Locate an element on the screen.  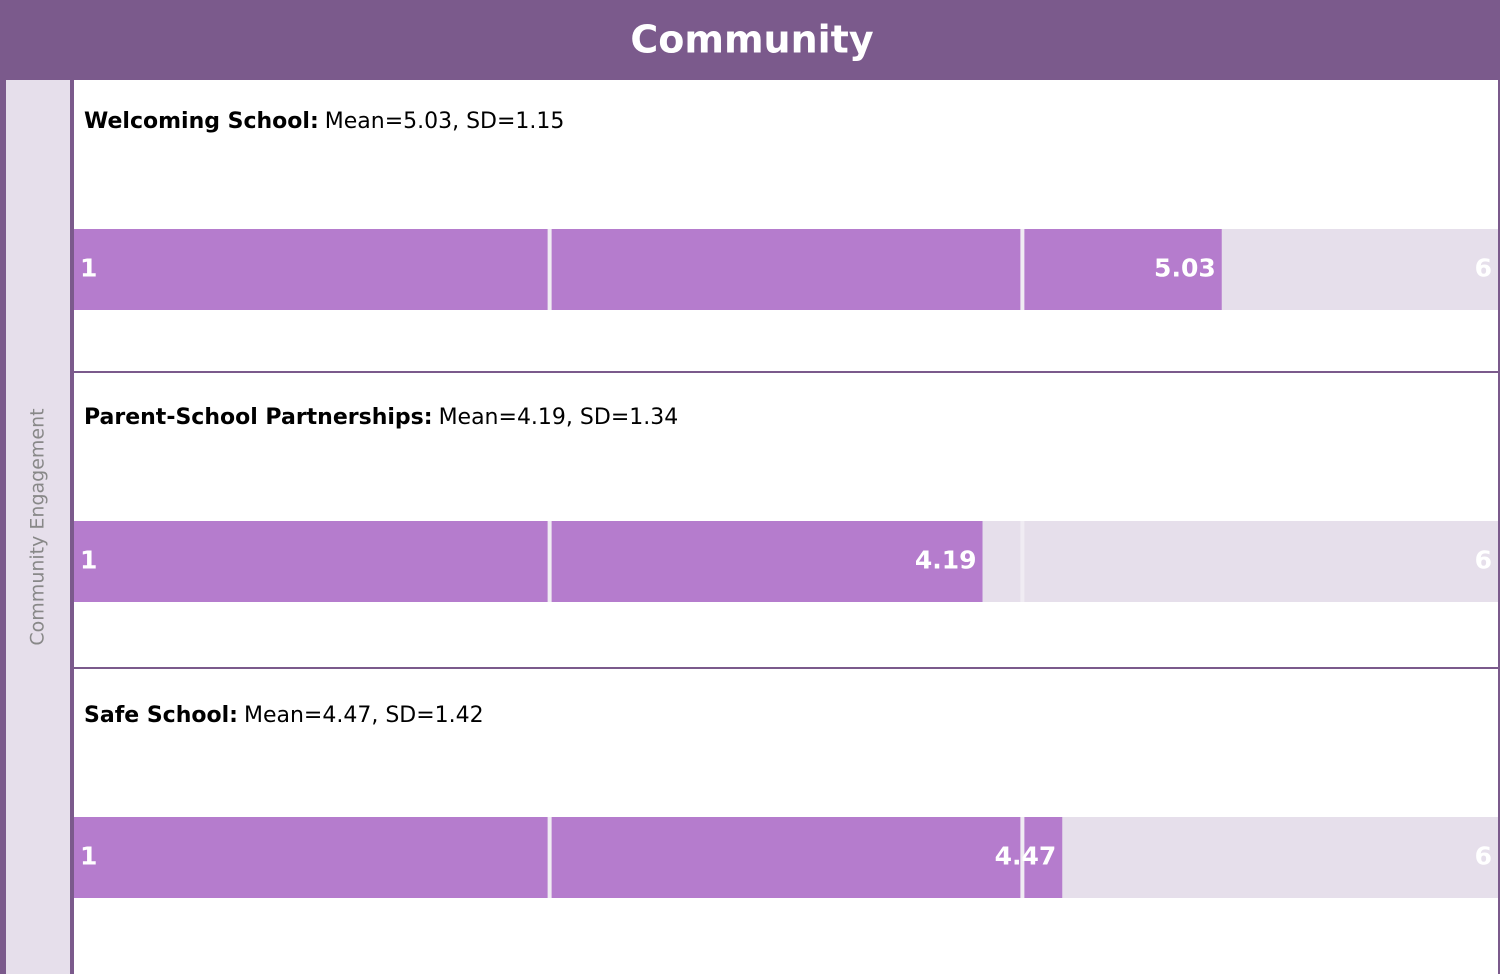
gauge-stats: Mean=5.03, SD=1.15 is located at coordinates (445, 121).